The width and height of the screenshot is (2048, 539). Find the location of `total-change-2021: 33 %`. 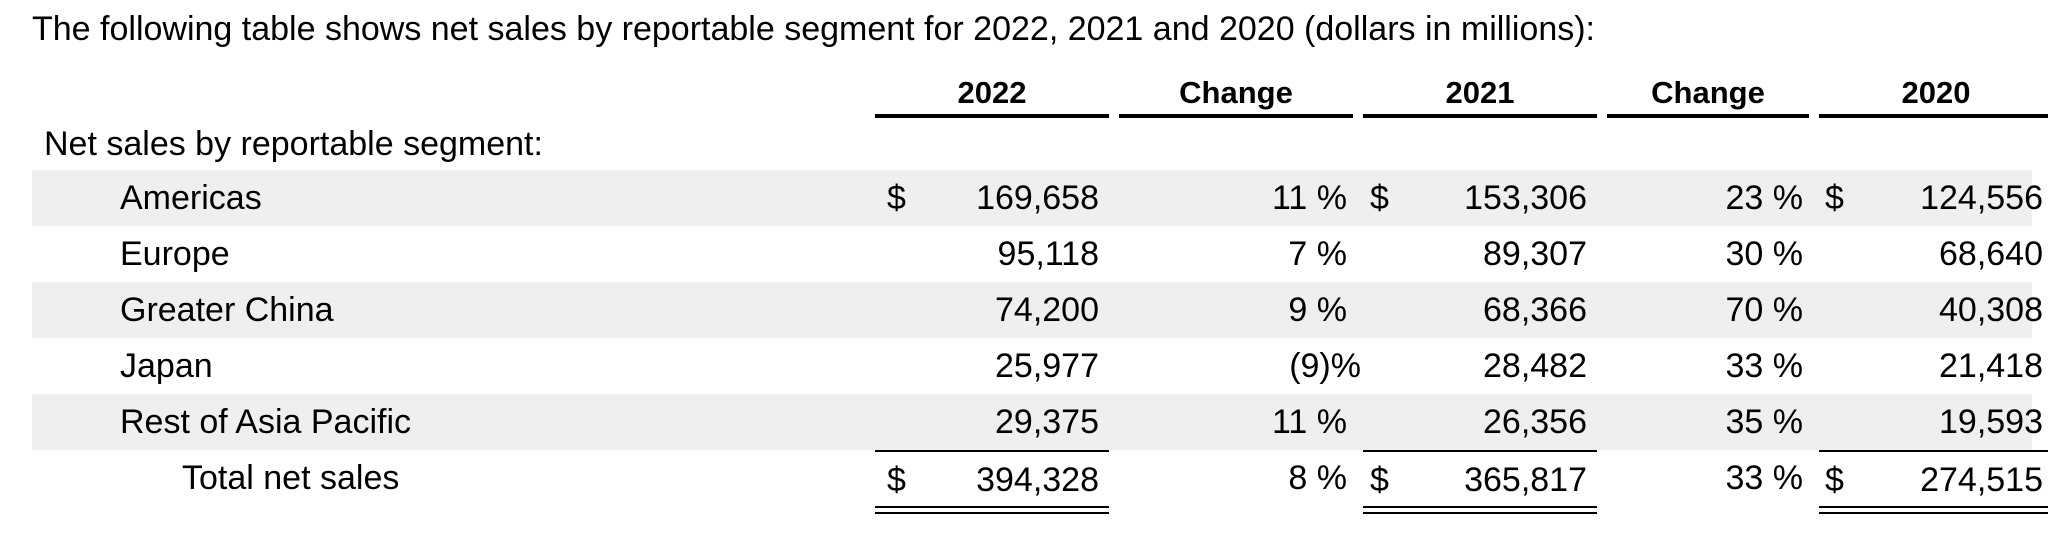

total-change-2021: 33 % is located at coordinates (1764, 478).